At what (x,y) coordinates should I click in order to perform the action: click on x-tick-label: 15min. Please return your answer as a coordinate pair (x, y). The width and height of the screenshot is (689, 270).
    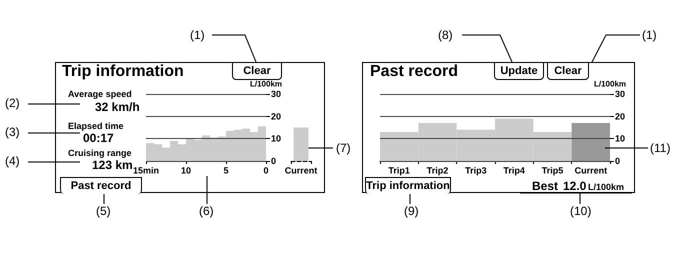
    Looking at the image, I should click on (146, 171).